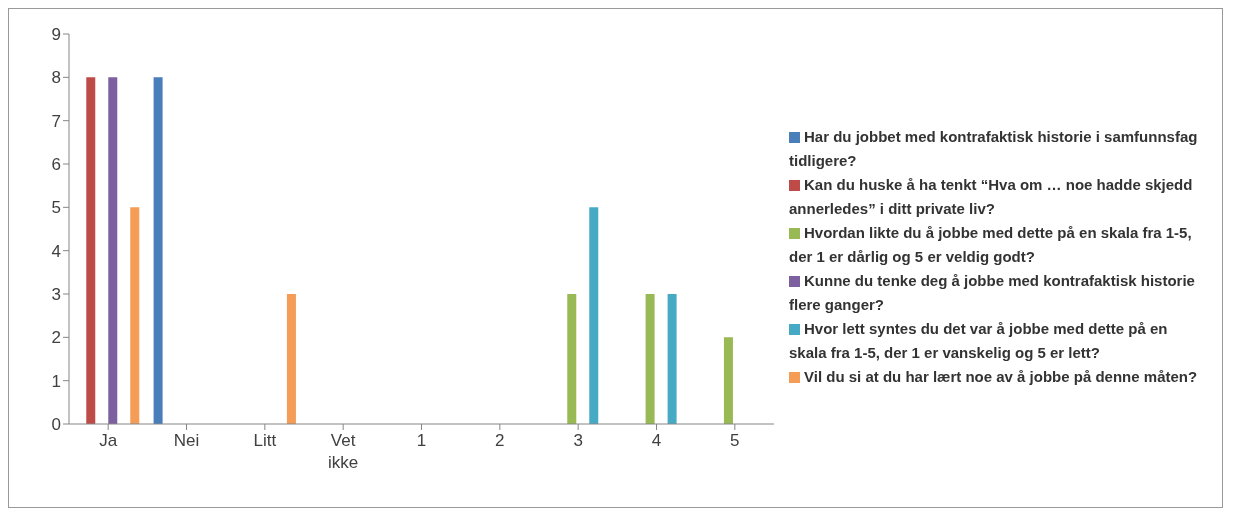  I want to click on legend-label: Kunne du tenke deg å jobbe med kontrafaktisk historie flere ganger?, so click(992, 292).